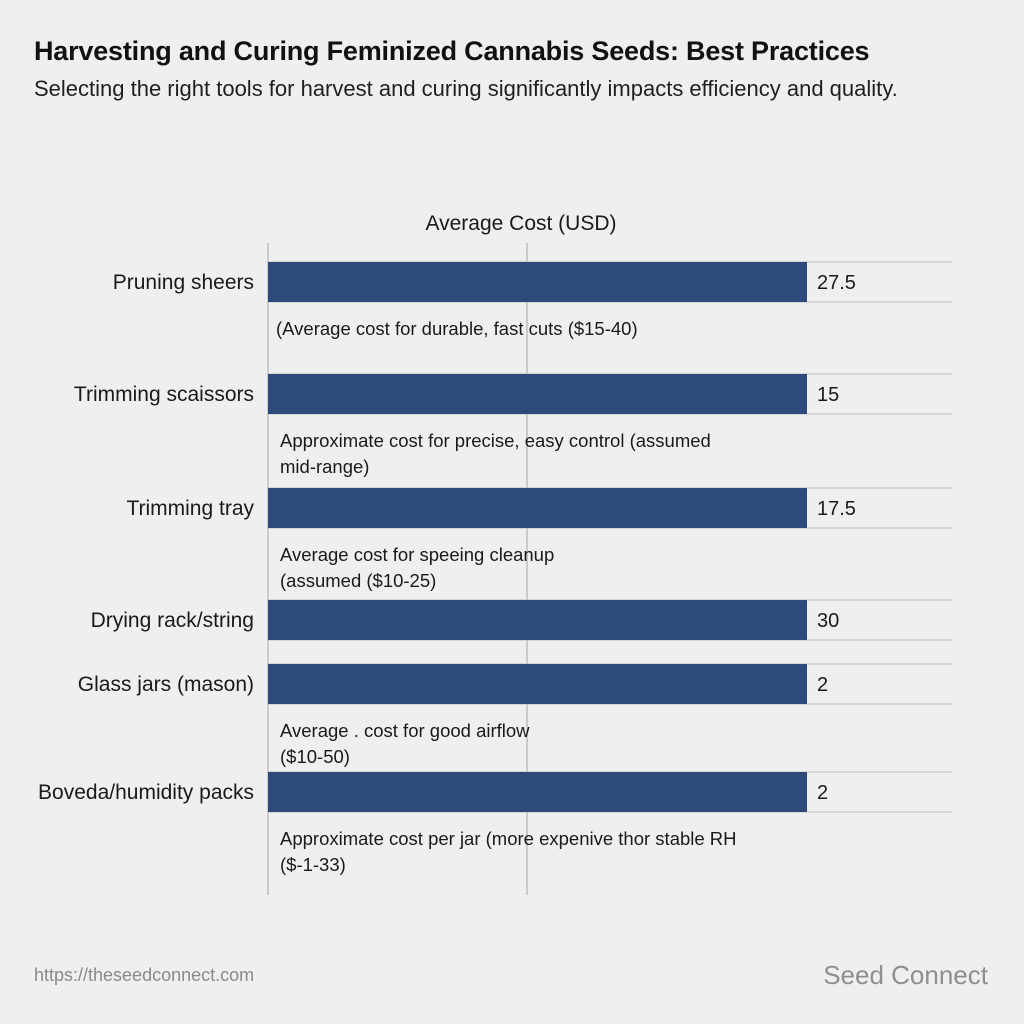 The image size is (1024, 1024). I want to click on footer-brand: Seed Connect, so click(905, 975).